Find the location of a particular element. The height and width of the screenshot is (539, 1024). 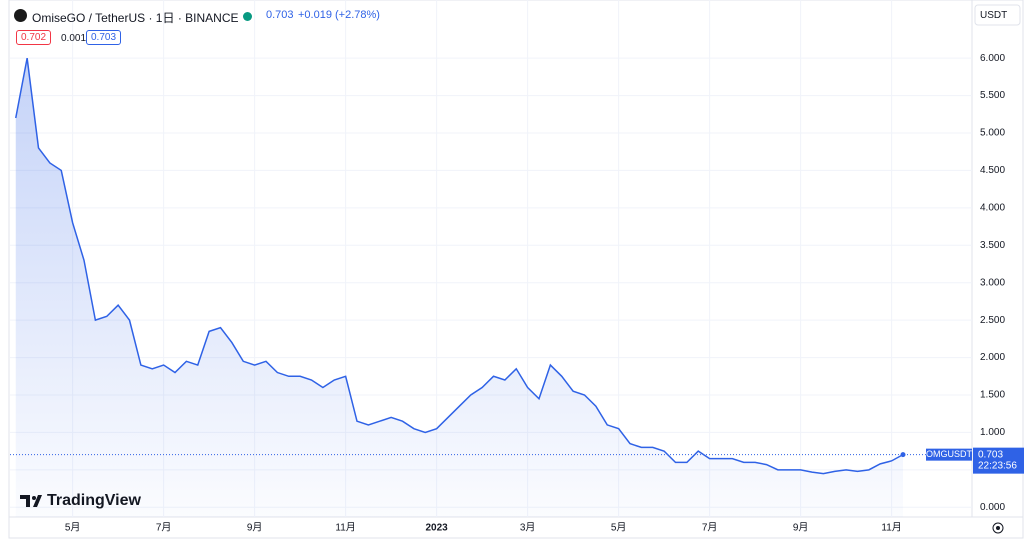

price-tag-value: 0.703 is located at coordinates (990, 454).